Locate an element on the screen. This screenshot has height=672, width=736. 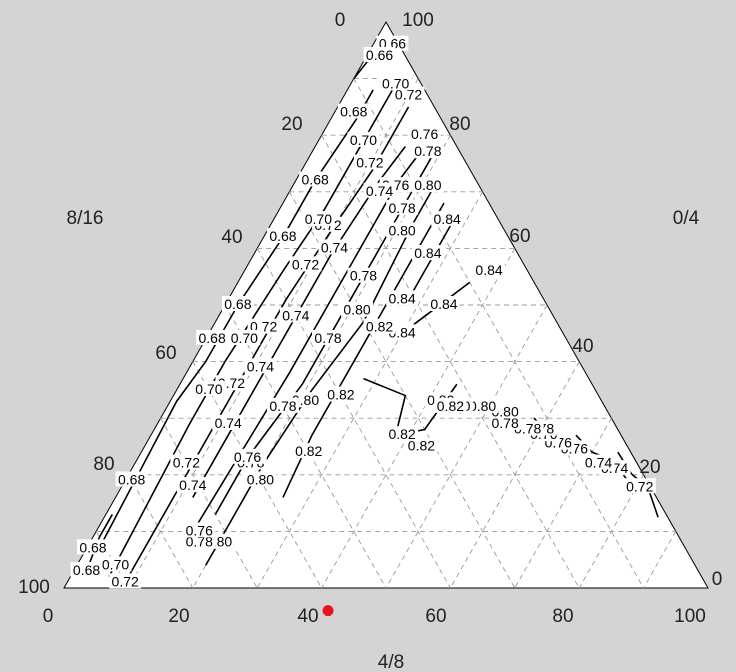
contour-label-0-80-4: 0.80 is located at coordinates (260, 479).